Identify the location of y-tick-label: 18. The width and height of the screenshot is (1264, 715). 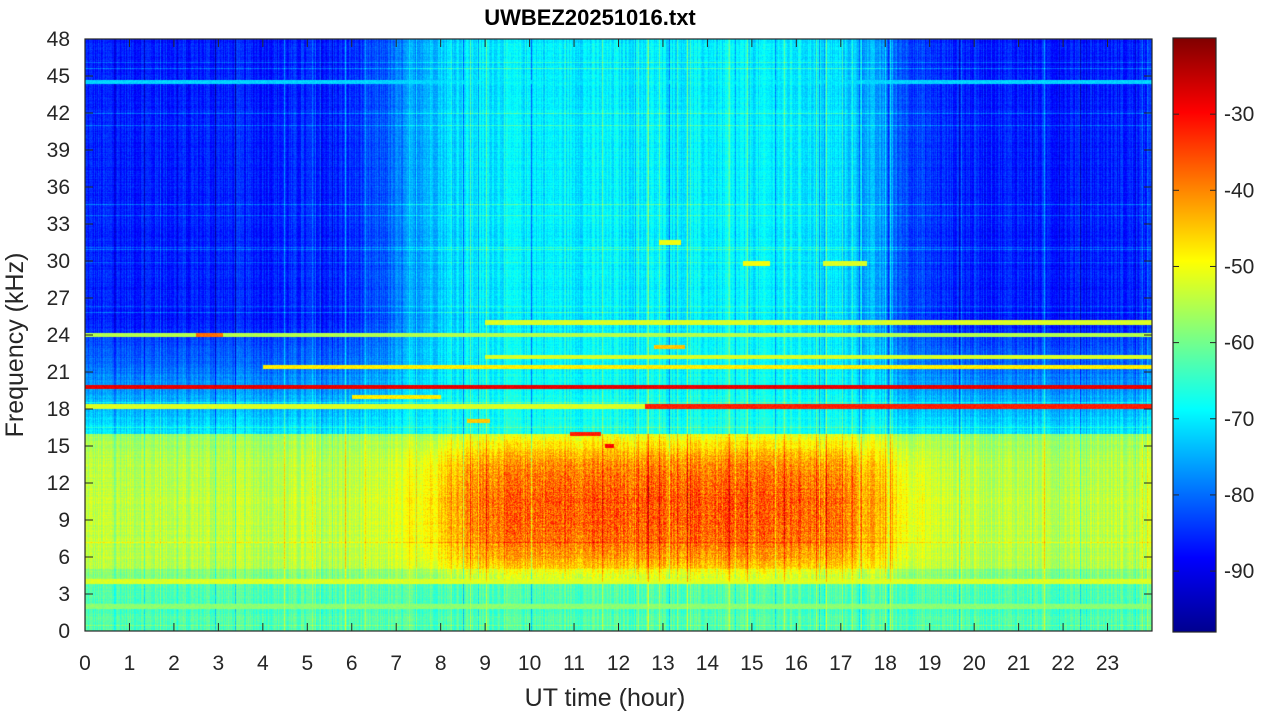
(58, 409).